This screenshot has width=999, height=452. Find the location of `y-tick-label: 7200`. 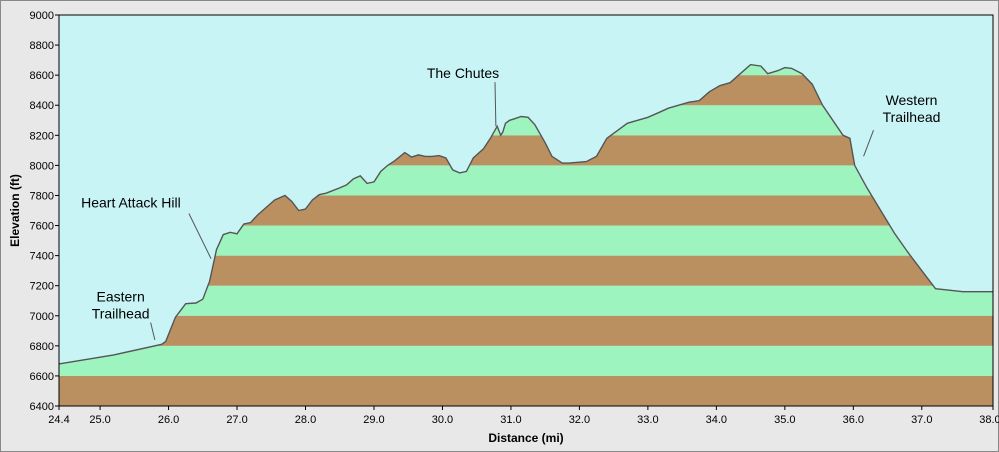

y-tick-label: 7200 is located at coordinates (42, 287).